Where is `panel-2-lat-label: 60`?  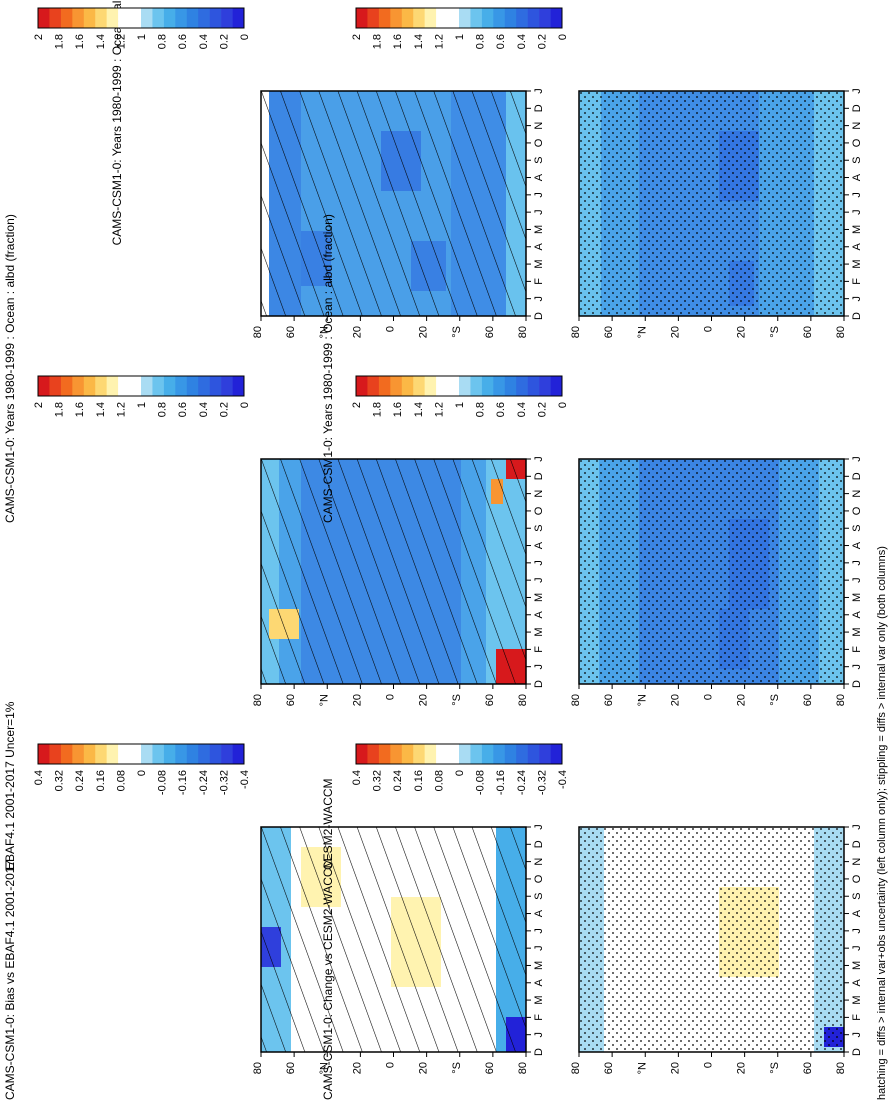
panel-2-lat-label: 60 is located at coordinates (609, 332).